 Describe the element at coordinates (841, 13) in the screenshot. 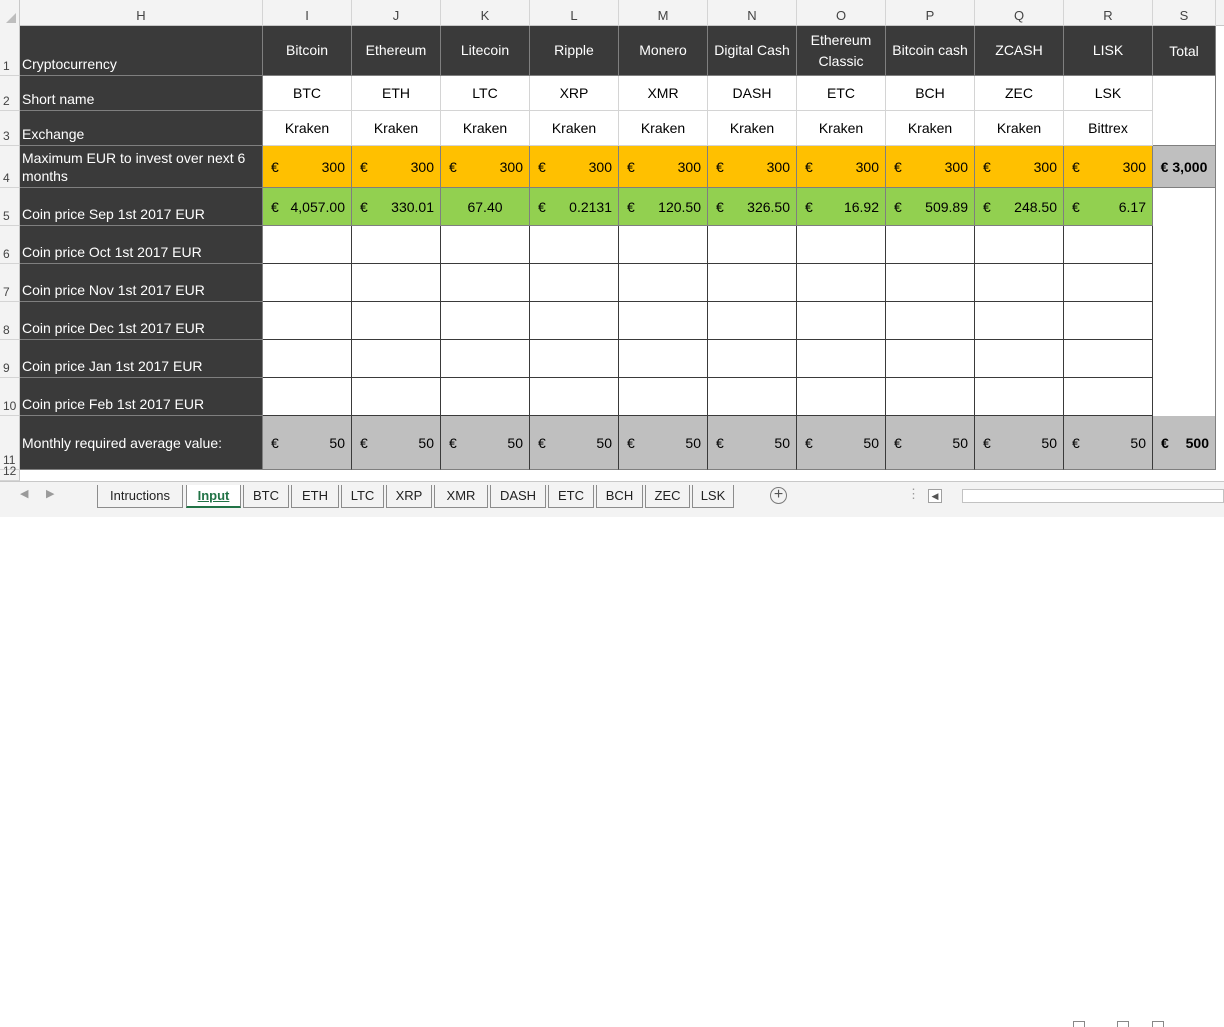

I see `column-header: O` at that location.